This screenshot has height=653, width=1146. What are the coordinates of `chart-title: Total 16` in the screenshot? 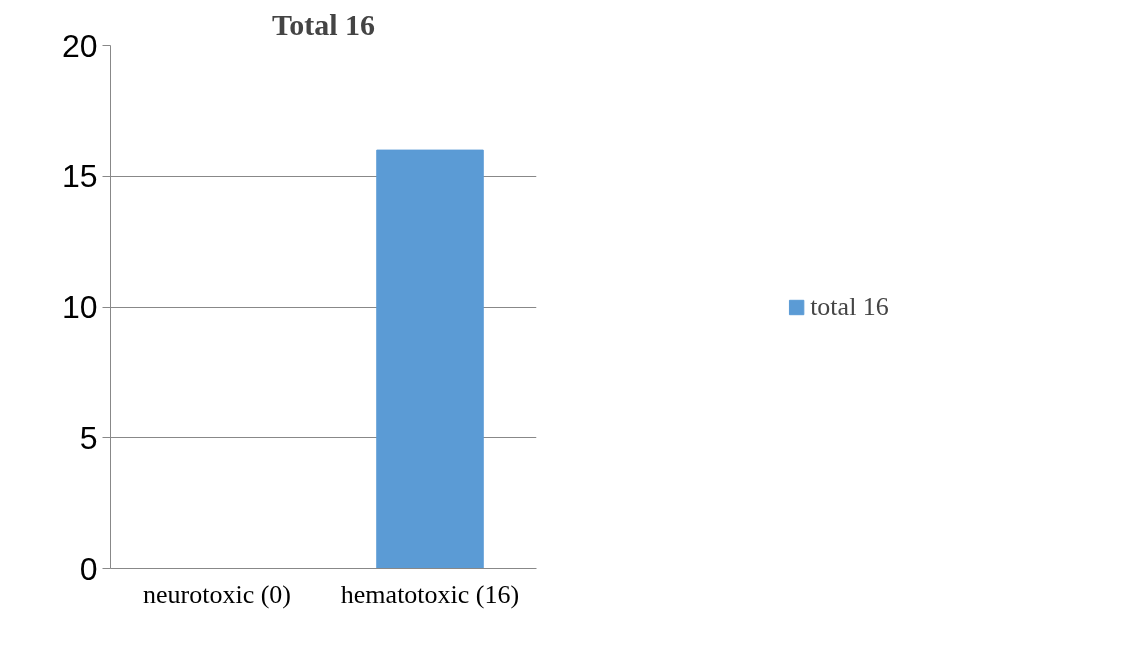 It's located at (323, 24).